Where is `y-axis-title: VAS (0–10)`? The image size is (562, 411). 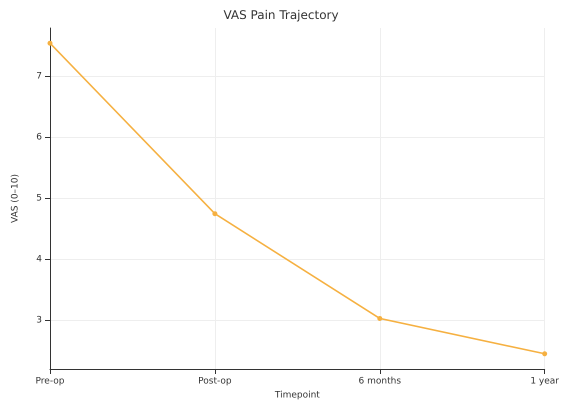
y-axis-title: VAS (0–10) is located at coordinates (15, 199).